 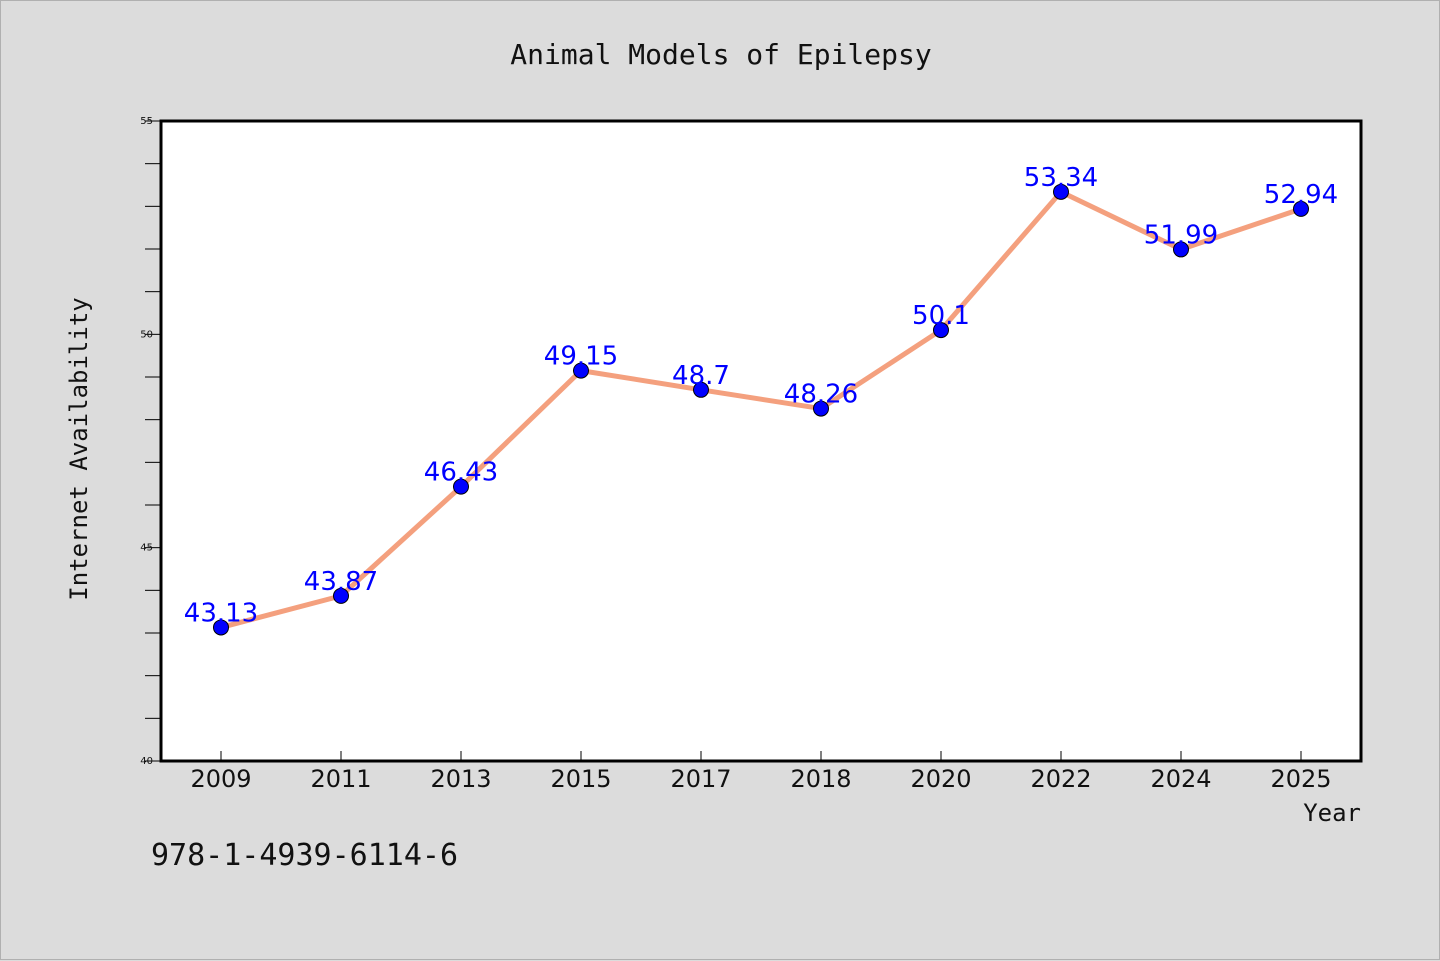 What do you see at coordinates (340, 779) in the screenshot?
I see `x-tick-label: 2011` at bounding box center [340, 779].